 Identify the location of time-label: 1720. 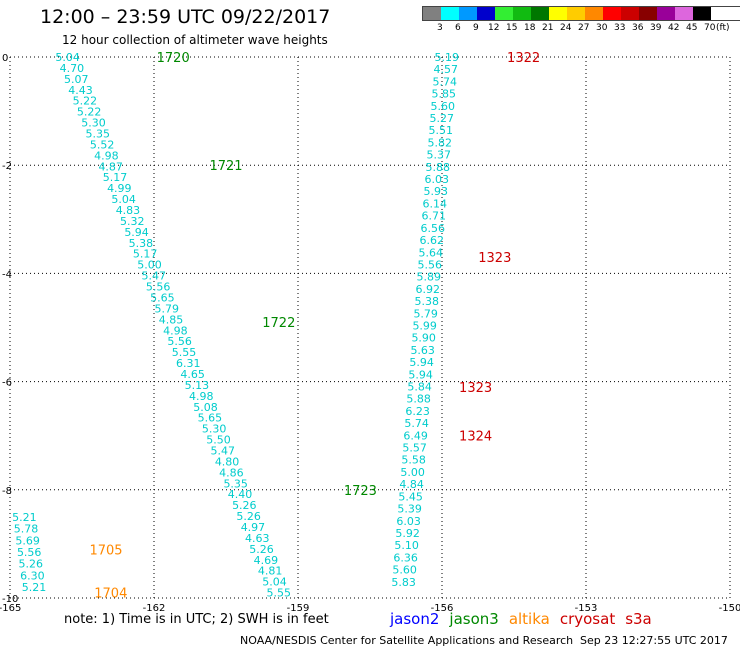
(173, 58).